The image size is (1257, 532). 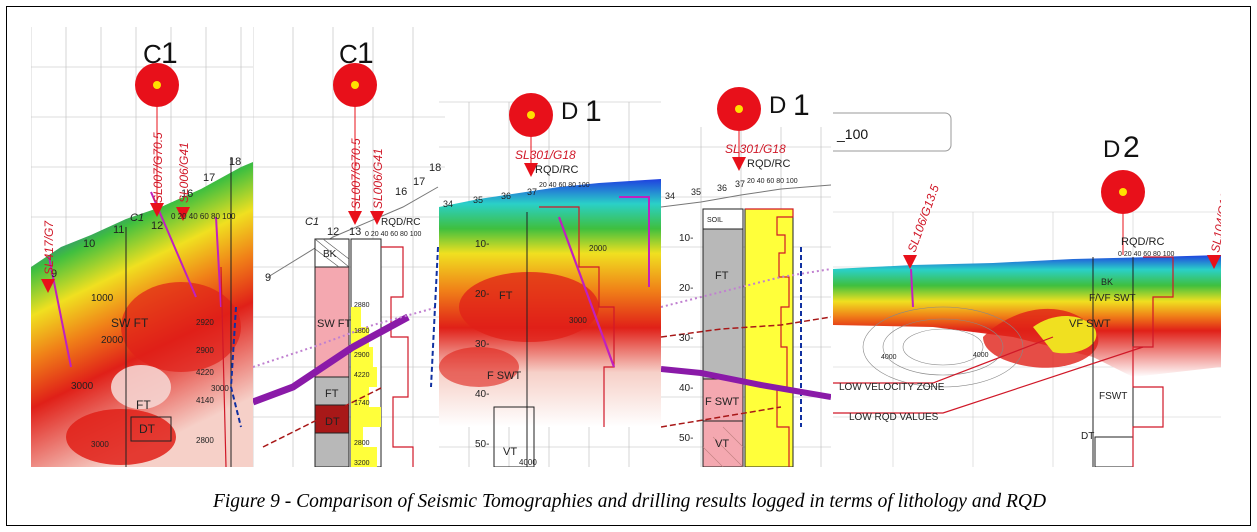 What do you see at coordinates (696, 192) in the screenshot?
I see `station-label: 35` at bounding box center [696, 192].